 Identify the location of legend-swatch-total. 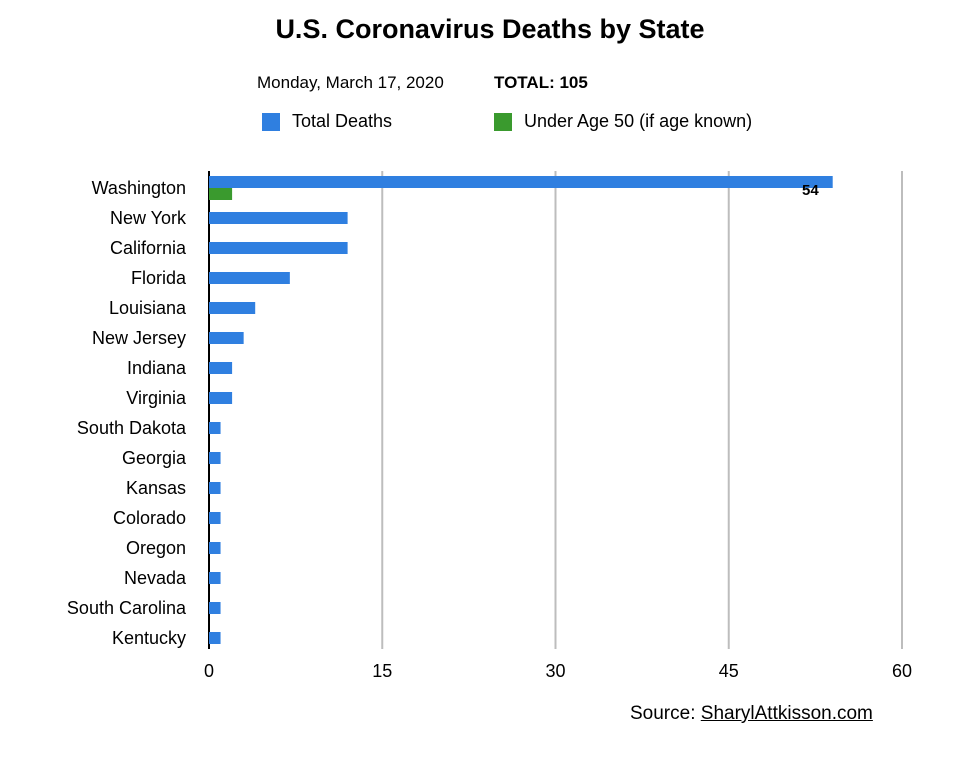
(271, 121).